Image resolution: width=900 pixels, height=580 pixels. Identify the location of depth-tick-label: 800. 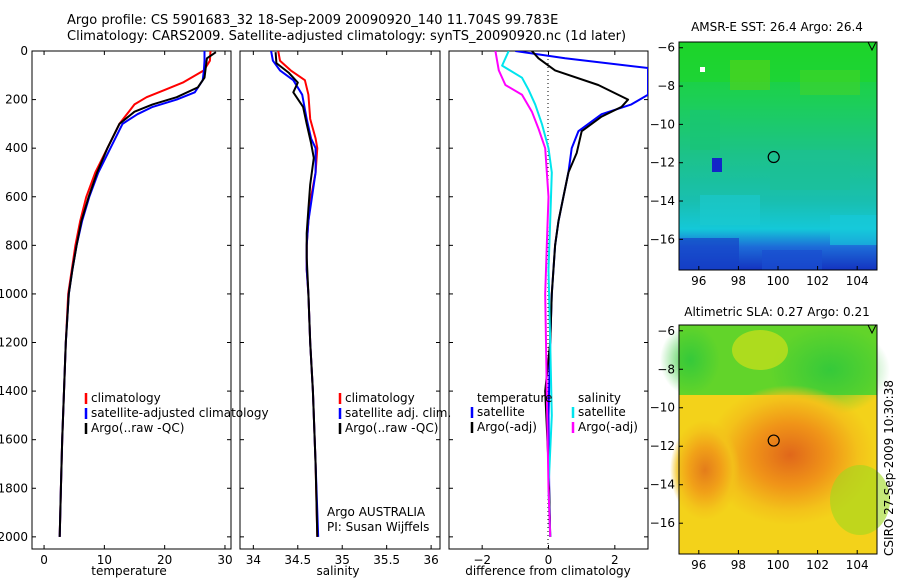
(16, 245).